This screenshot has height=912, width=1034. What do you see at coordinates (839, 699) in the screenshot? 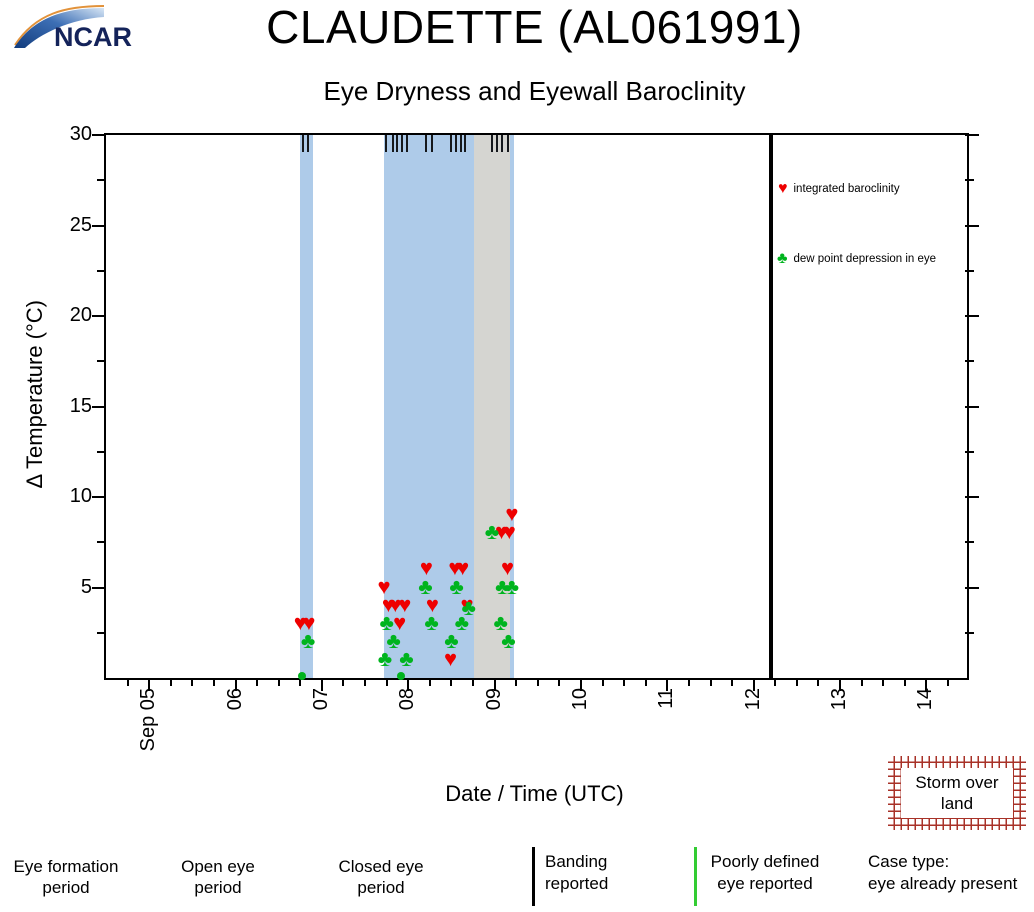
I see `x-tick-label: 13` at bounding box center [839, 699].